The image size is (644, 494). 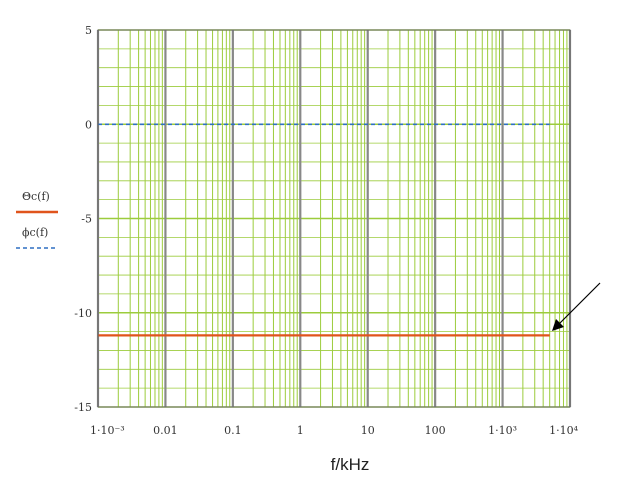 I want to click on y-axis-ticks: 5 0 -5 -10 -15, so click(x=83, y=219).